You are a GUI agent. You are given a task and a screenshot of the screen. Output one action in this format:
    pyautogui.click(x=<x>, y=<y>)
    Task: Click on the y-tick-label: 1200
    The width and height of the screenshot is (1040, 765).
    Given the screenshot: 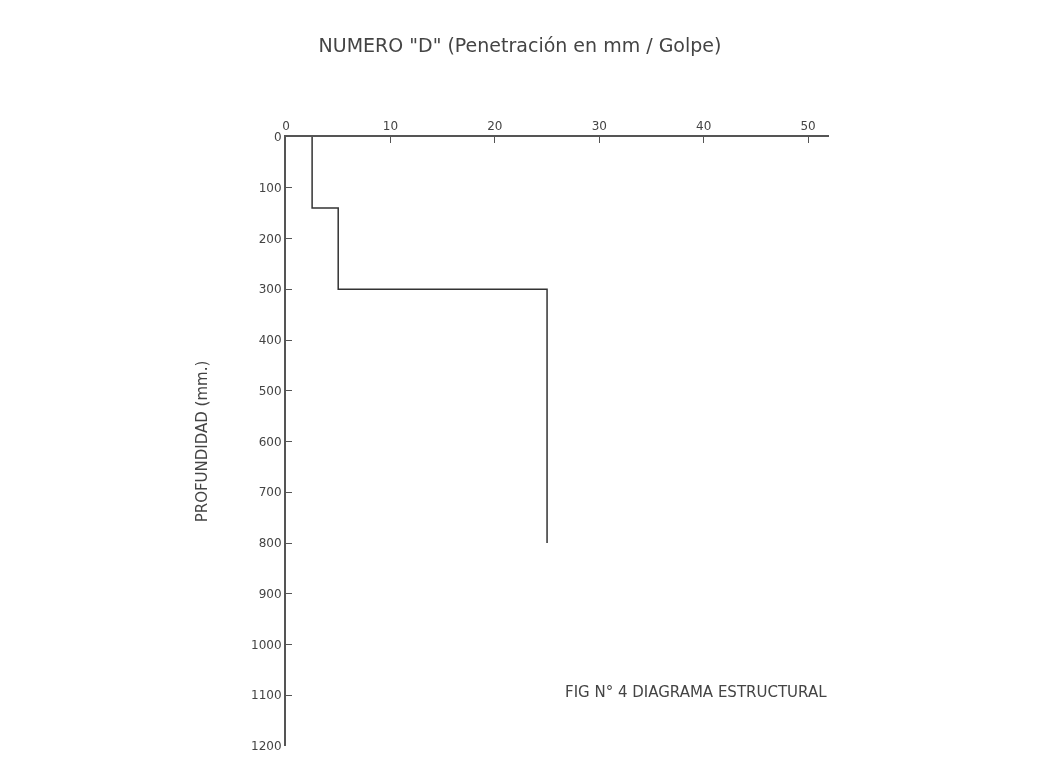 What is the action you would take?
    pyautogui.click(x=266, y=746)
    